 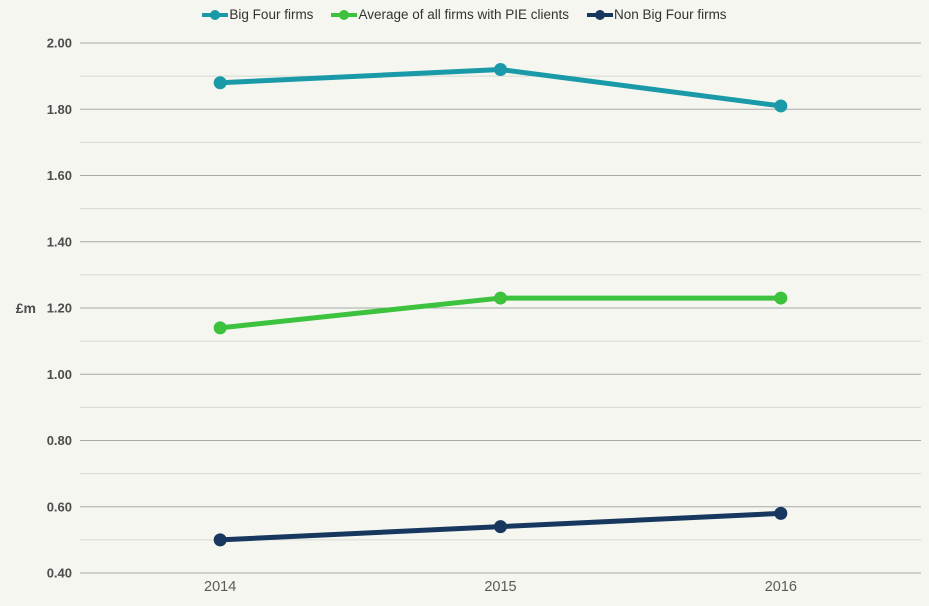 What do you see at coordinates (271, 14) in the screenshot?
I see `legend-item-label: Big Four firms` at bounding box center [271, 14].